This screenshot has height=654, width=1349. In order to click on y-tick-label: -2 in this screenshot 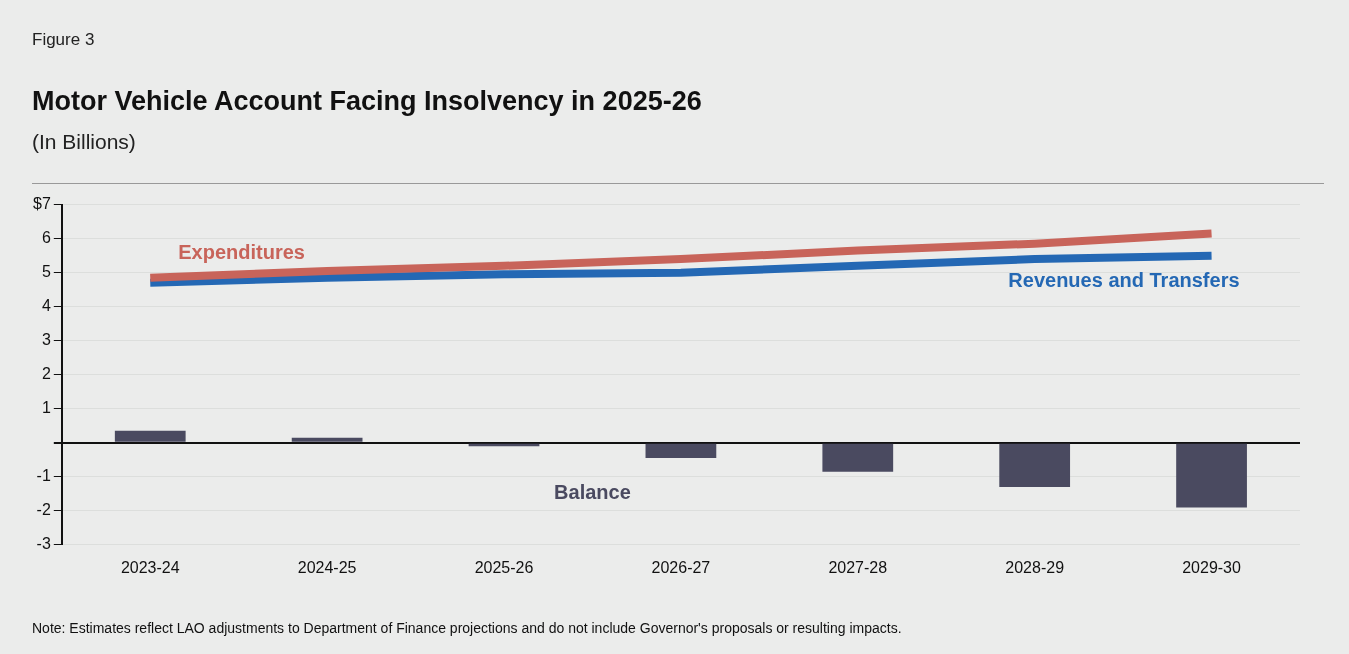, I will do `click(43, 510)`.